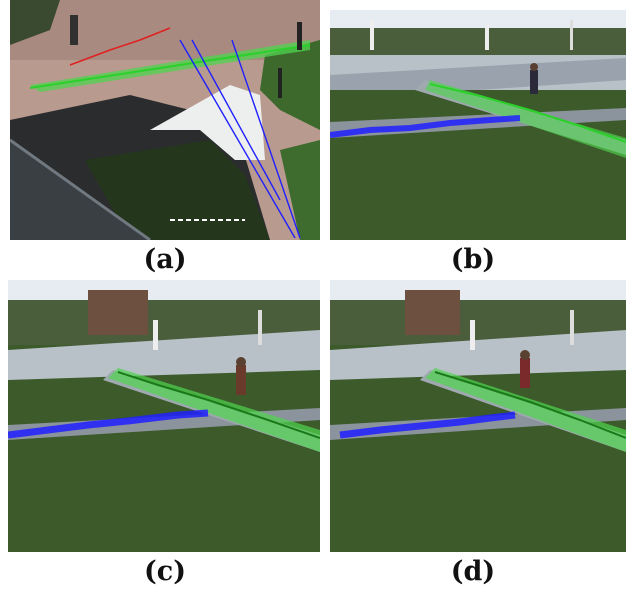 The width and height of the screenshot is (627, 592). Describe the element at coordinates (165, 259) in the screenshot. I see `panel-a-label: (a)` at that location.